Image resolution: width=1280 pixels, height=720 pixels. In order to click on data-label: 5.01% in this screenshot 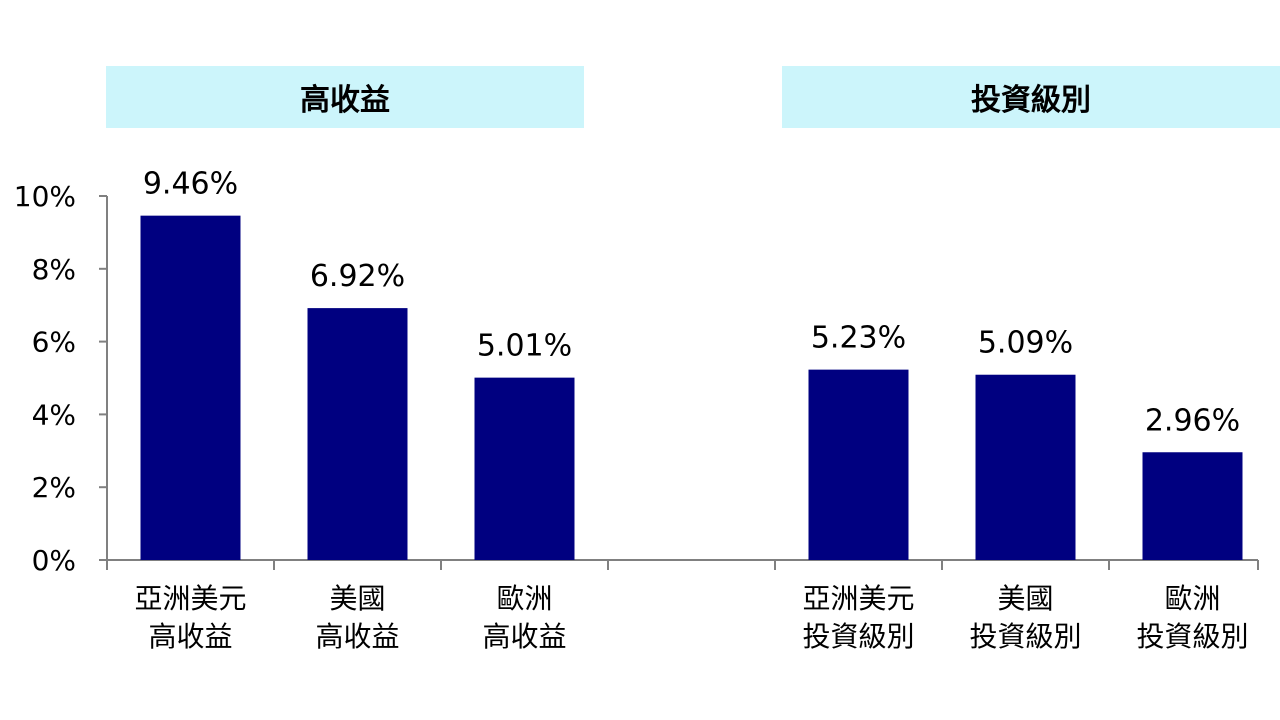, I will do `click(524, 346)`.